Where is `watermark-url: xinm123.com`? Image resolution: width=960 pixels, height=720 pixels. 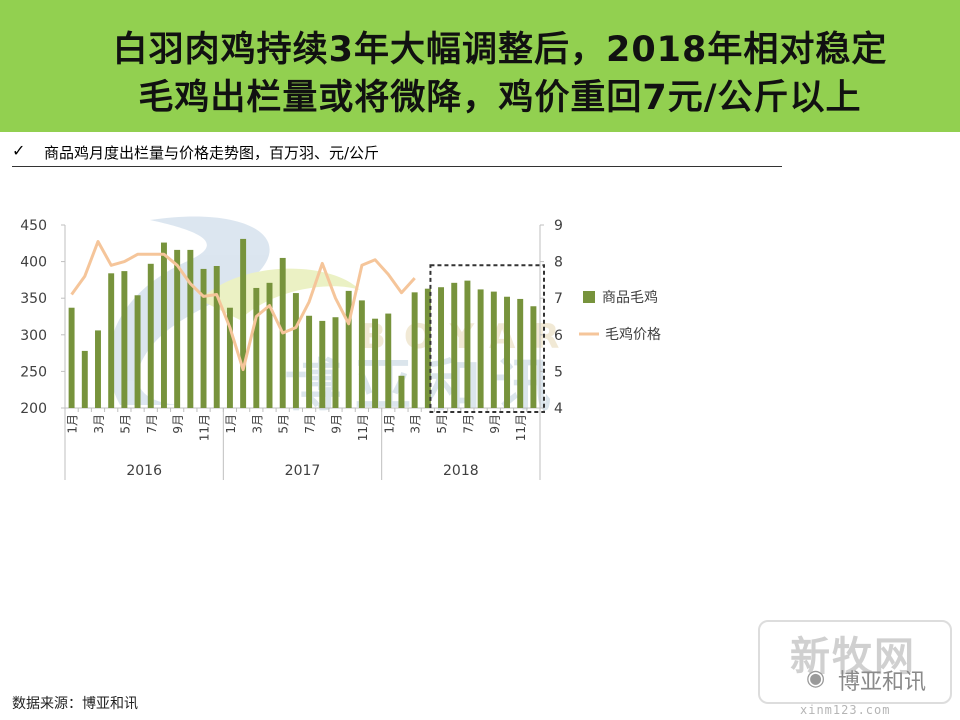
watermark-url: xinm123.com is located at coordinates (845, 710).